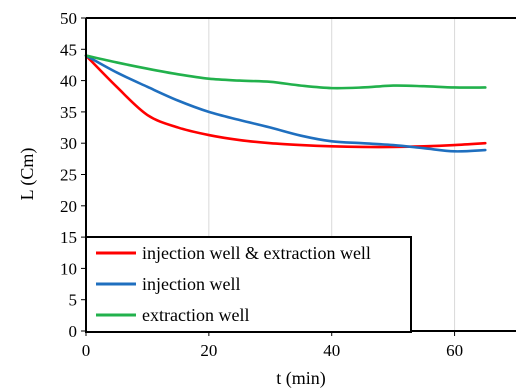  I want to click on y-tick-label-2: 10, so click(68, 268).